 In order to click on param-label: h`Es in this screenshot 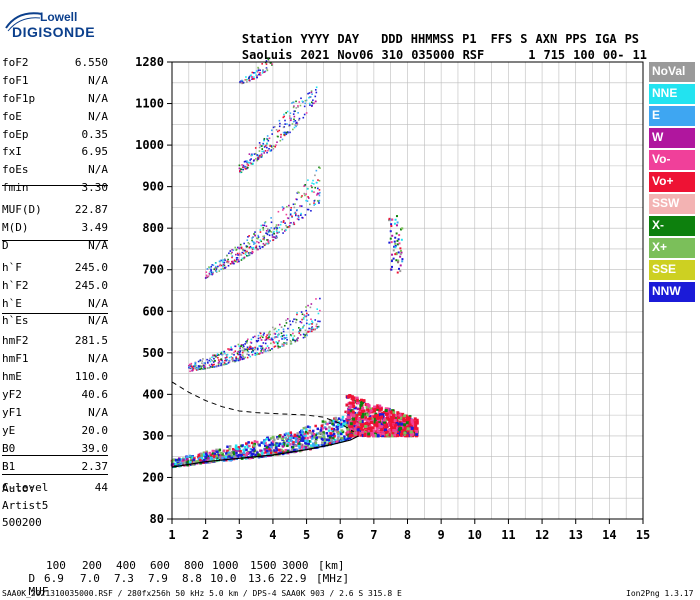, I will do `click(15, 321)`.